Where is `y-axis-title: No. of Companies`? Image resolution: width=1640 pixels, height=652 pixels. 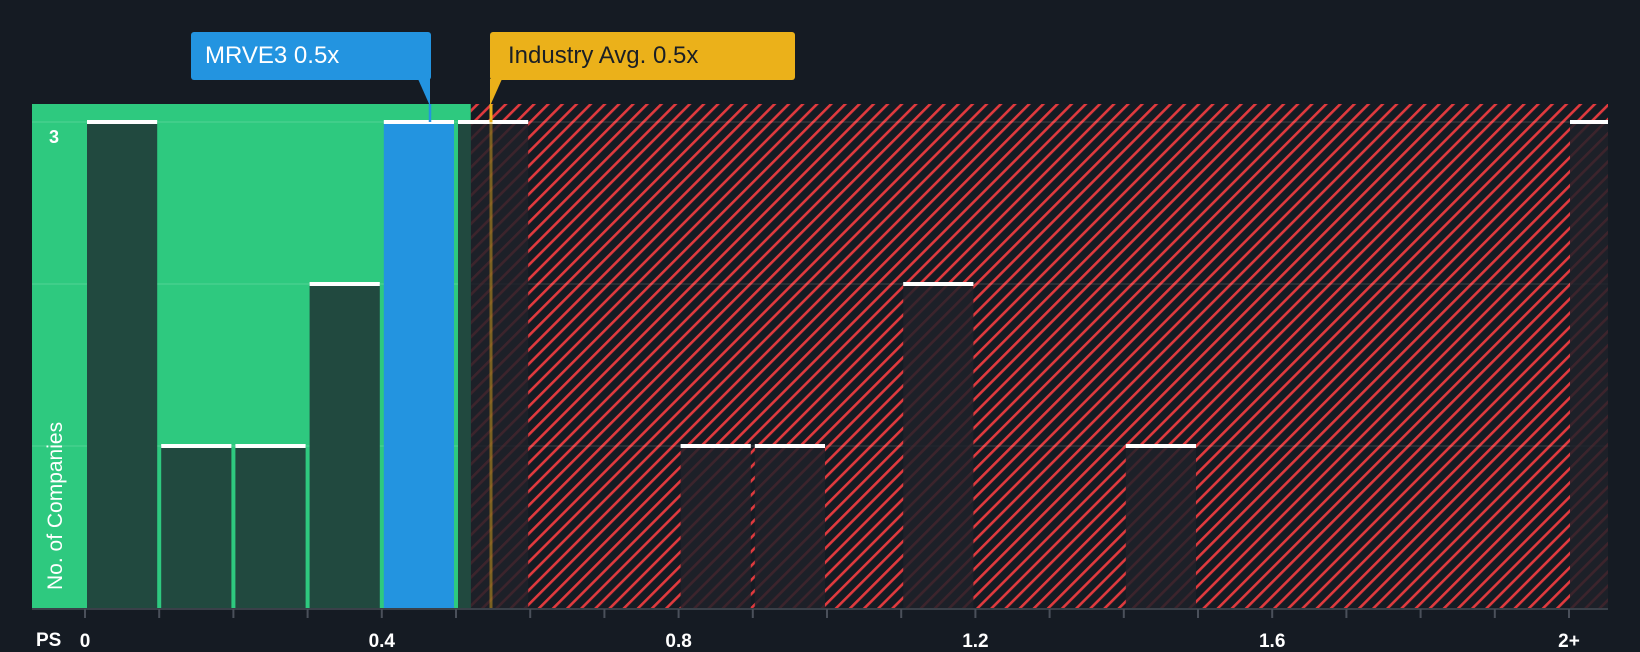
y-axis-title: No. of Companies is located at coordinates (55, 505).